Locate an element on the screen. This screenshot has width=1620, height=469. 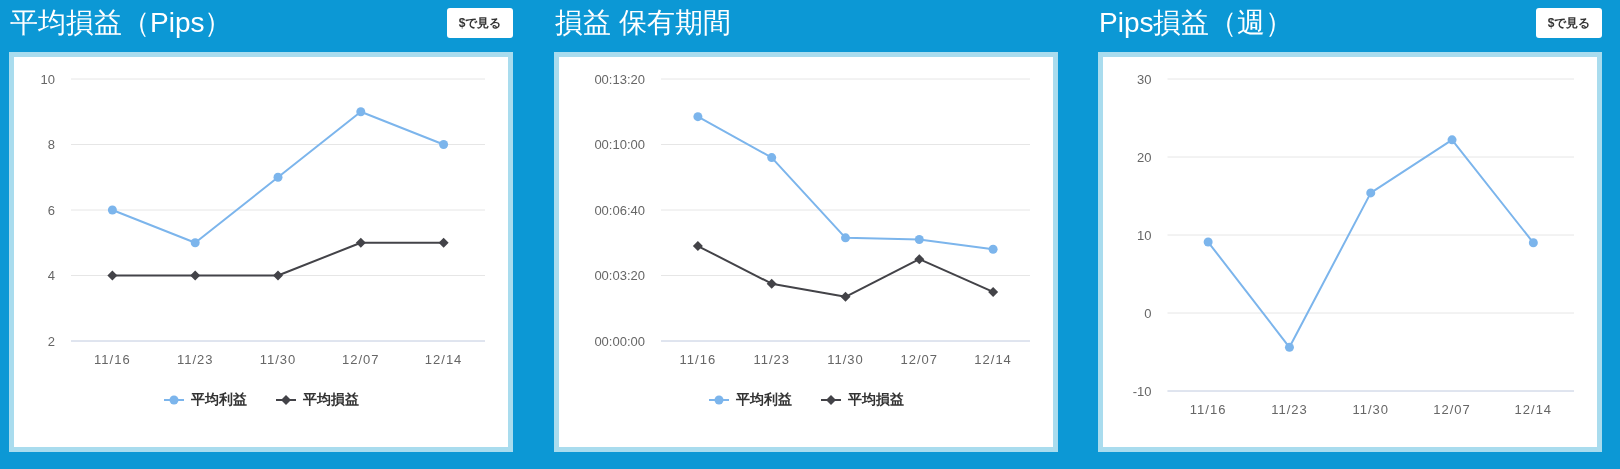
y-tick-label: 2 is located at coordinates (51, 341).